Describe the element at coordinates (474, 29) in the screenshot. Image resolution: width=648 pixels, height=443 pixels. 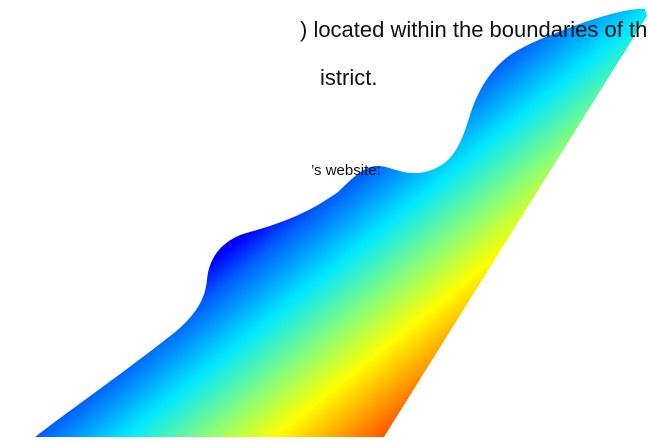
I see `text-line: ) located within the boundaries of the` at that location.